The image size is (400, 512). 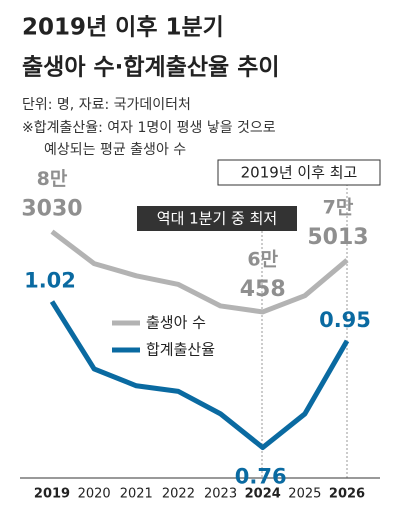 I want to click on data-label: 0.95, so click(x=345, y=320).